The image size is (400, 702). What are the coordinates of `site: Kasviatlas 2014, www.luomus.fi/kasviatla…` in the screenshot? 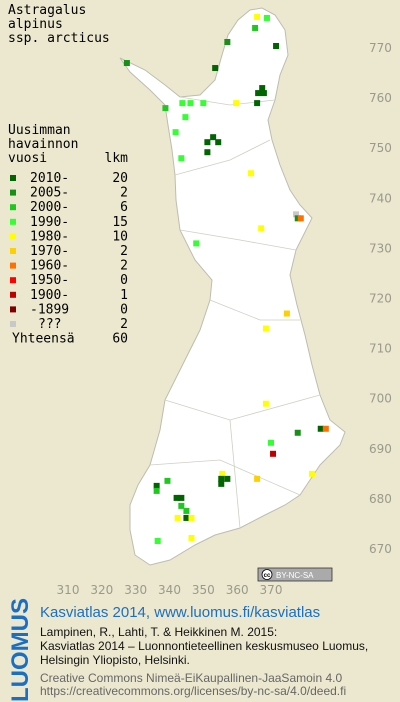 It's located at (180, 612).